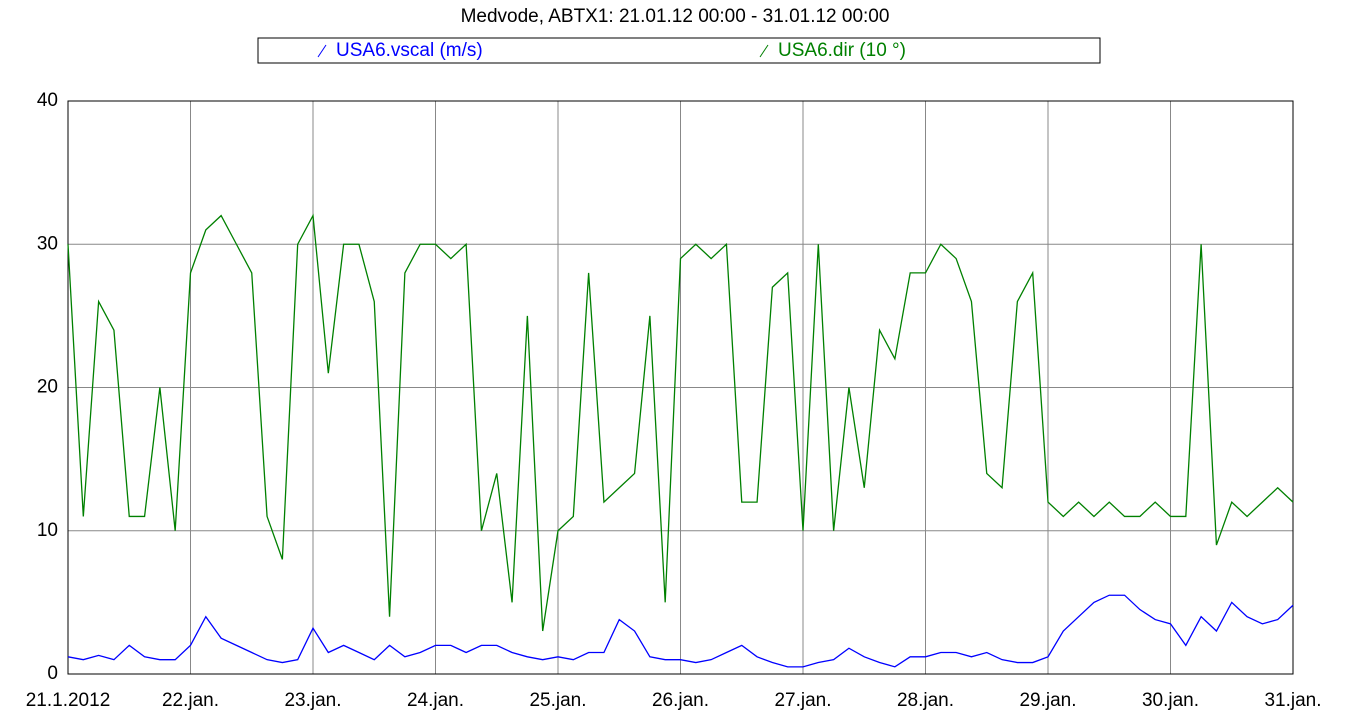 This screenshot has width=1345, height=719. I want to click on x-tick-label: 22.jan., so click(190, 700).